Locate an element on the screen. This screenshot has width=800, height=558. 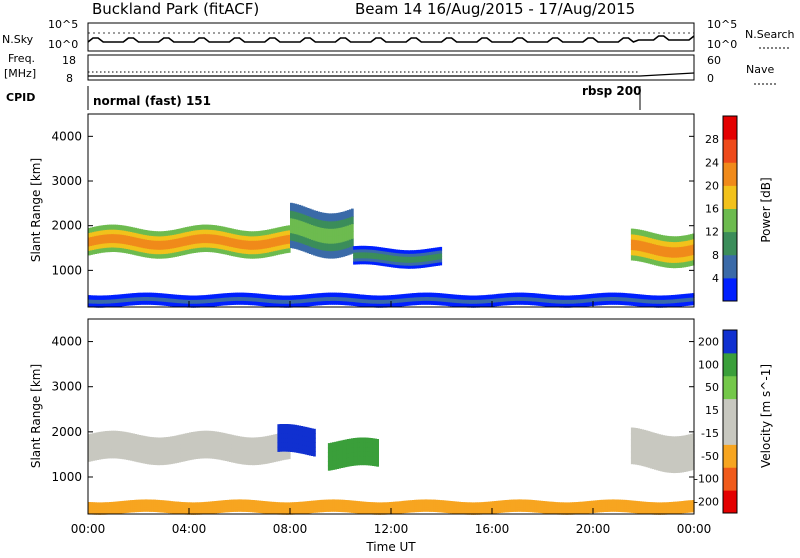
cpid-mode-rbsp: rbsp 200 is located at coordinates (611, 91).